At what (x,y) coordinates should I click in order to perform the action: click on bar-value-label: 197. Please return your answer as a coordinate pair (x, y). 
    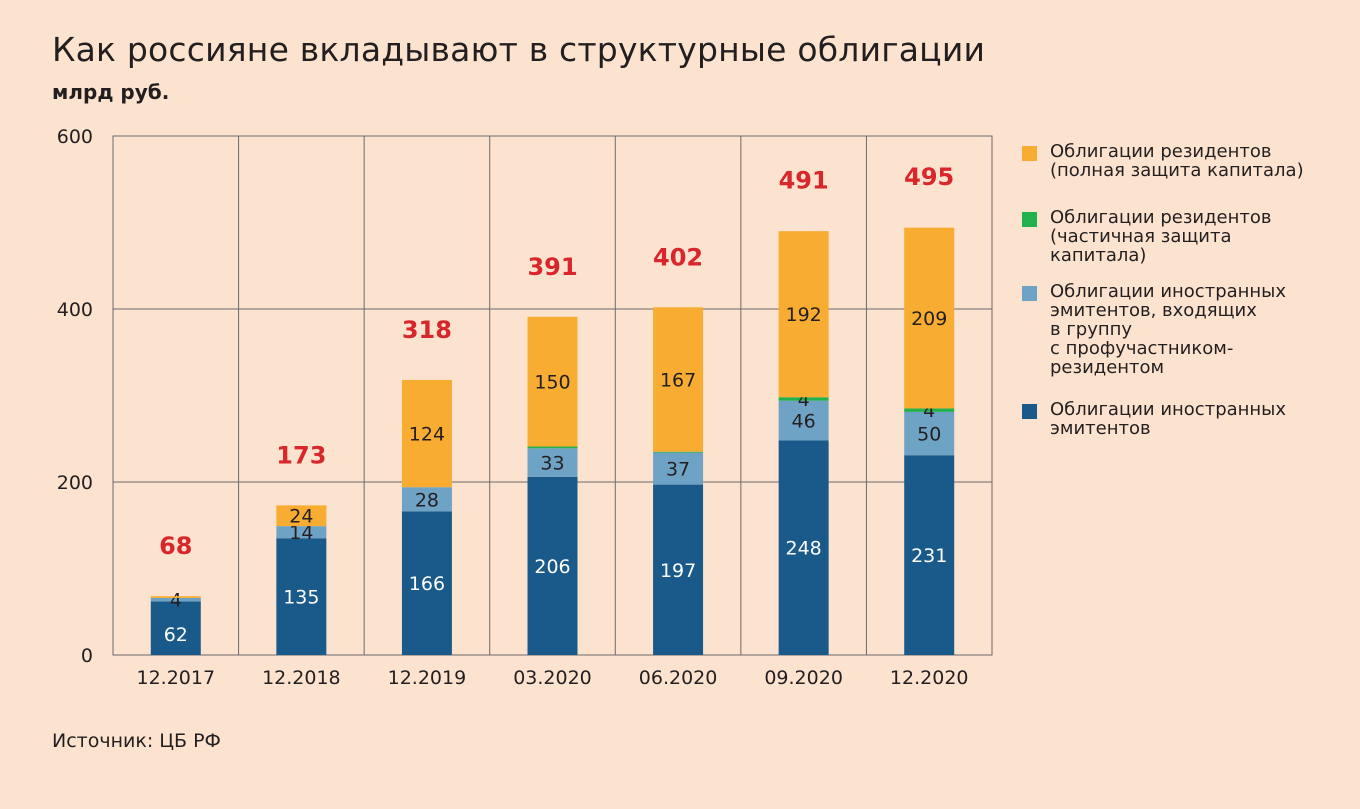
    Looking at the image, I should click on (678, 571).